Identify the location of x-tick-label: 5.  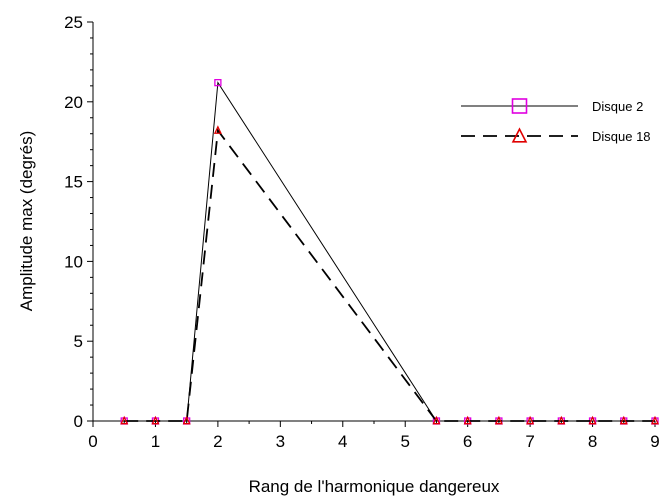
(404, 441).